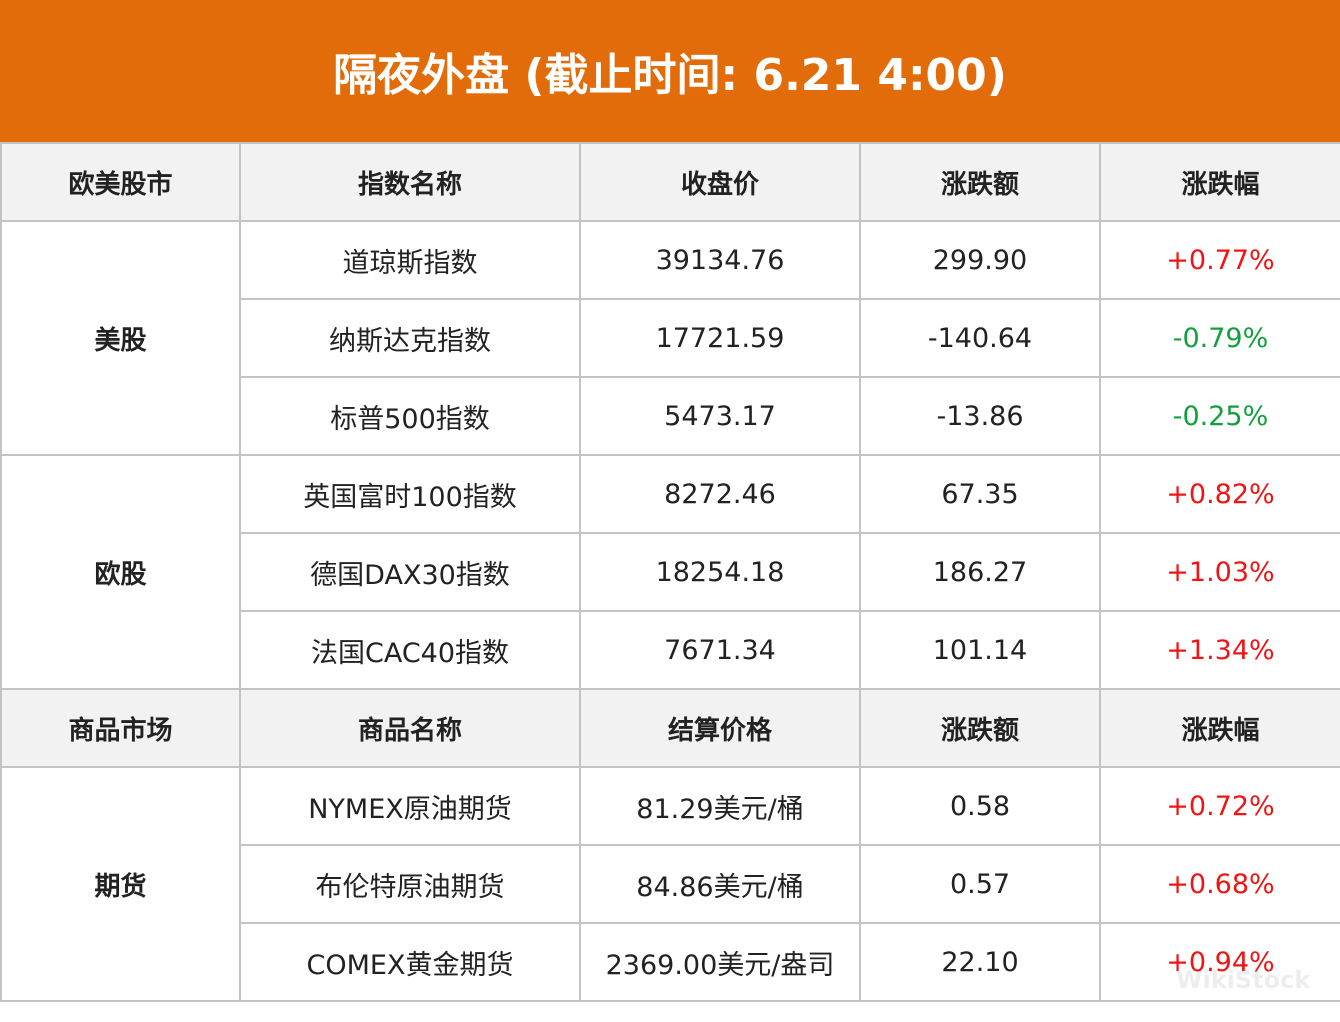  I want to click on table-header-row: 欧美股市 指数名称 收盘价 涨跌额 涨跌幅, so click(670, 182).